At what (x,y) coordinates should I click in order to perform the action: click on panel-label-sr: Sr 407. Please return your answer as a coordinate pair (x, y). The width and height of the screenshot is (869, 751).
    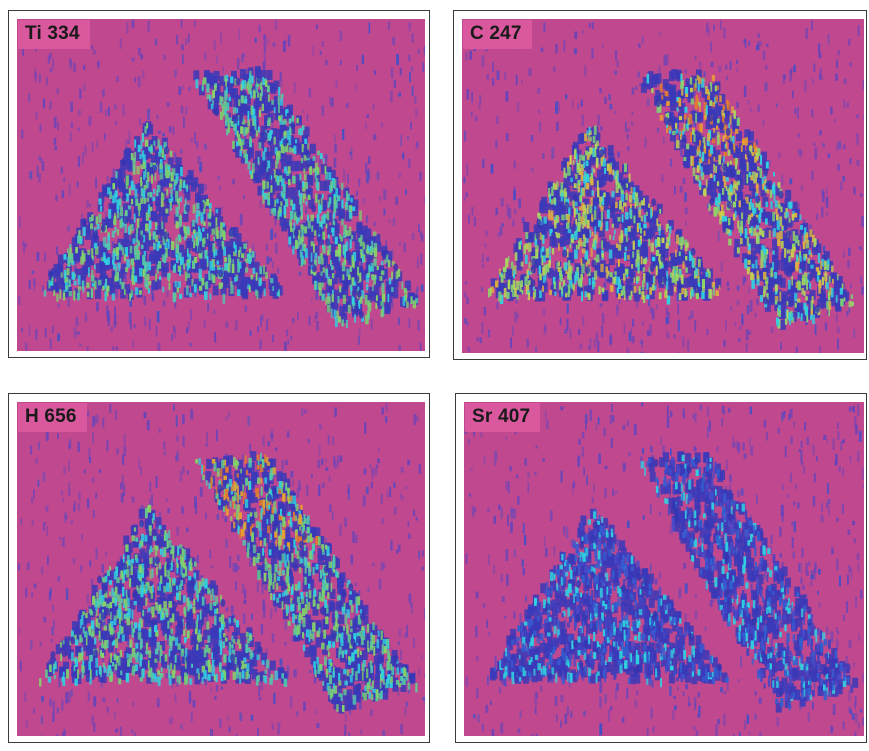
    Looking at the image, I should click on (503, 417).